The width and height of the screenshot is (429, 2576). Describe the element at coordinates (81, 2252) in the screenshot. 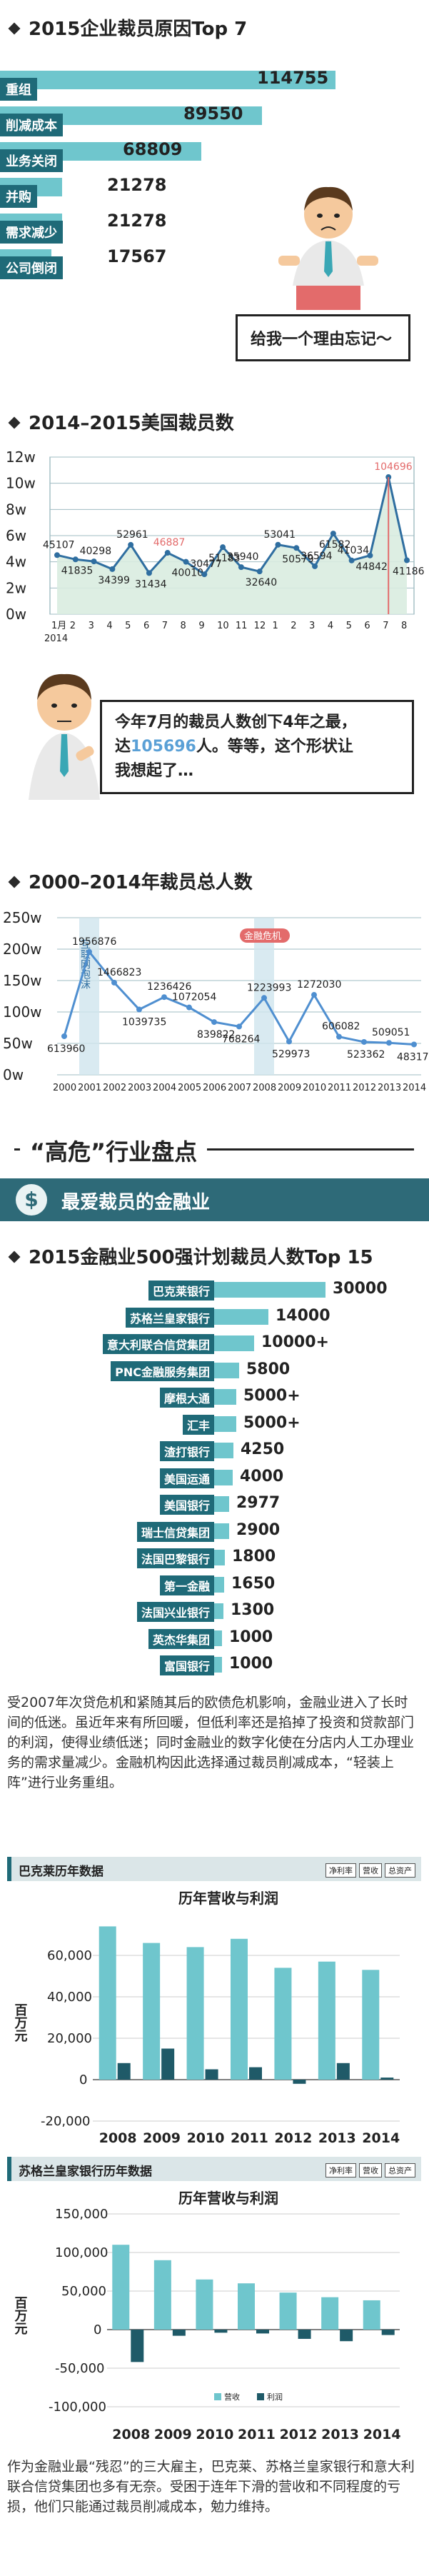

I see `y-tick-label: 100,000` at that location.